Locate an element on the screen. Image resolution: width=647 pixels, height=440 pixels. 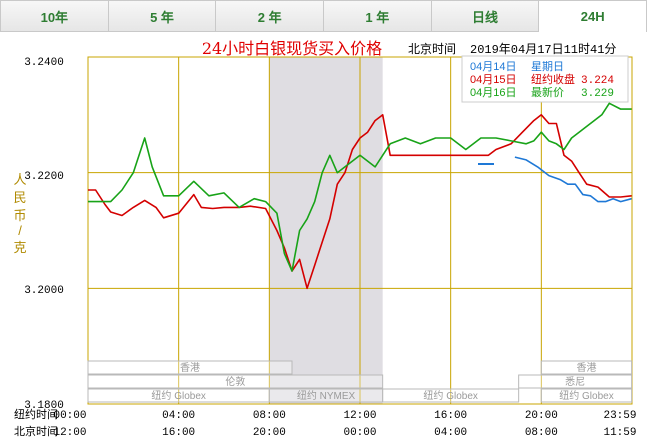
tab-daily: 日线 is located at coordinates (485, 16).